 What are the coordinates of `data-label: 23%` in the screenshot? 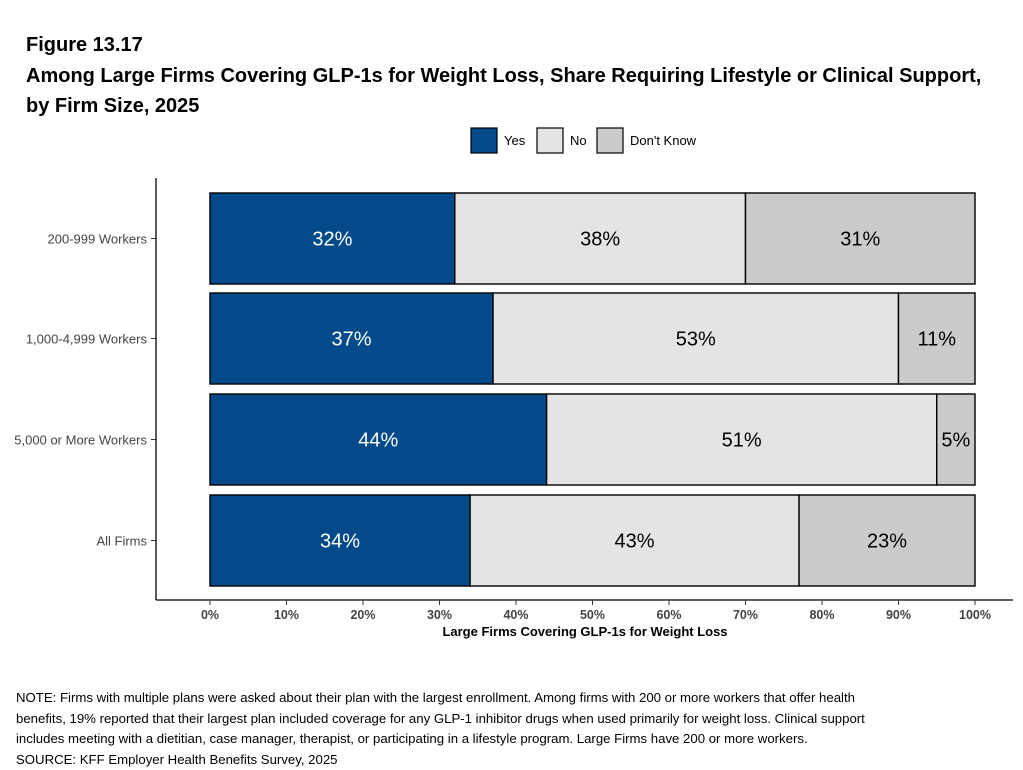 It's located at (887, 542).